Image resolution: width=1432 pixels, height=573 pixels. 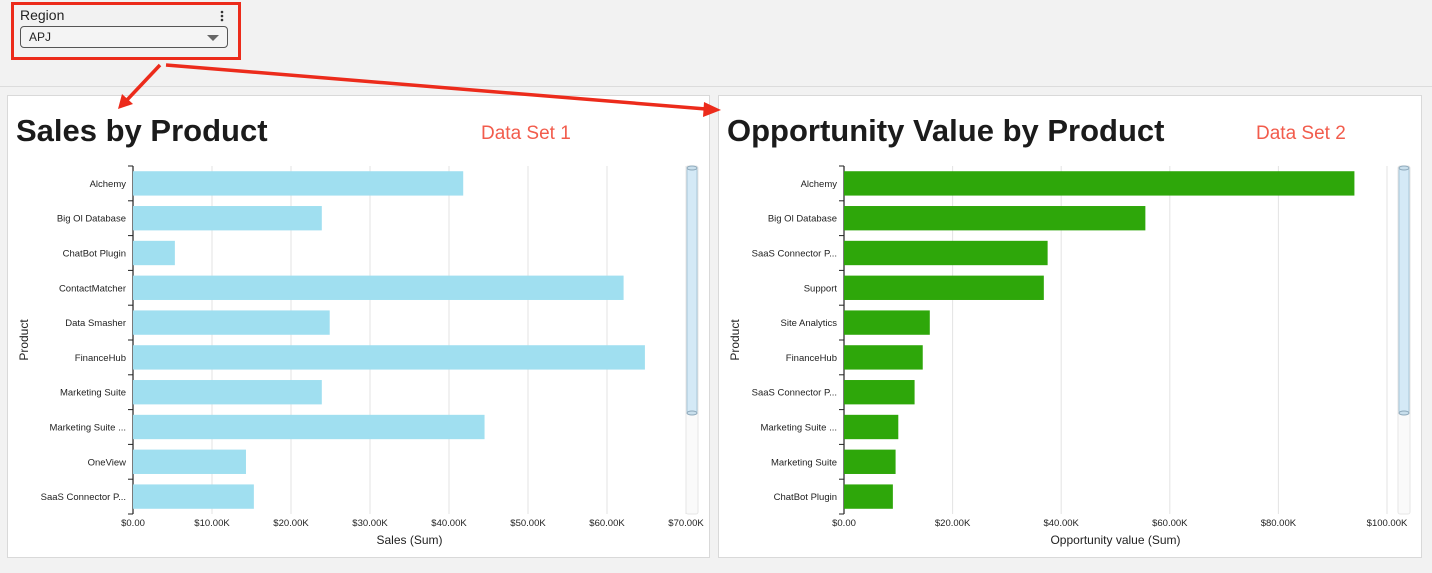 What do you see at coordinates (213, 38) in the screenshot?
I see `caret-down-icon` at bounding box center [213, 38].